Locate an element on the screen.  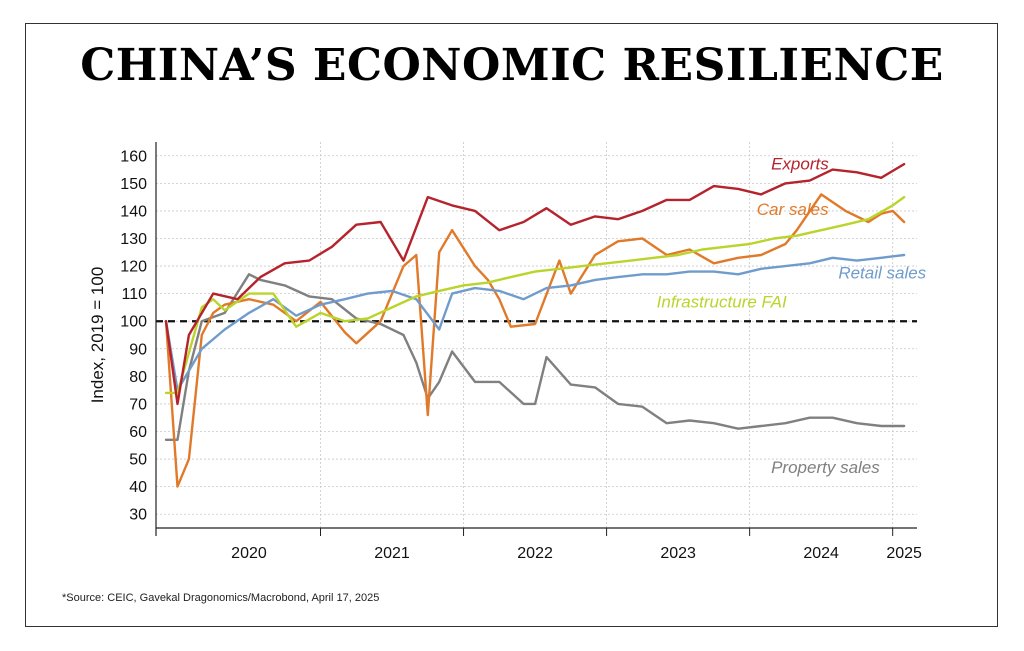
y-tick-label: 130 is located at coordinates (133, 239).